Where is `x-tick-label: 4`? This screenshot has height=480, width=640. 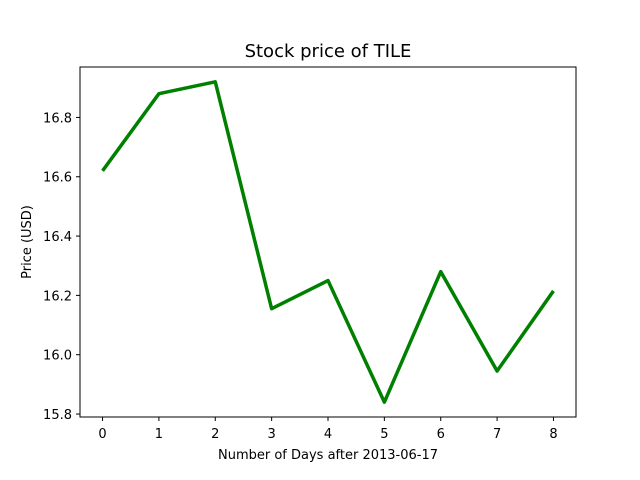 x-tick-label: 4 is located at coordinates (328, 434).